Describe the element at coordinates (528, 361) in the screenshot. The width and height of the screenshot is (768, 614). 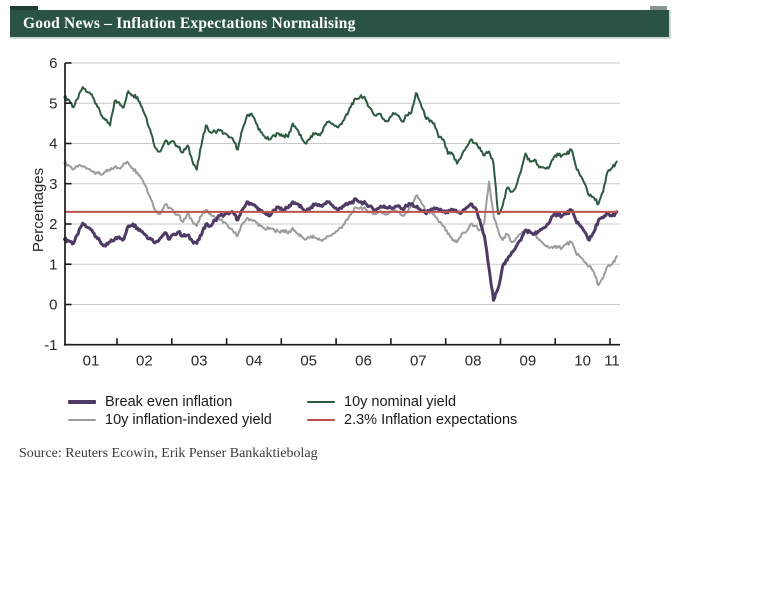
I see `svg-text: 09` at that location.